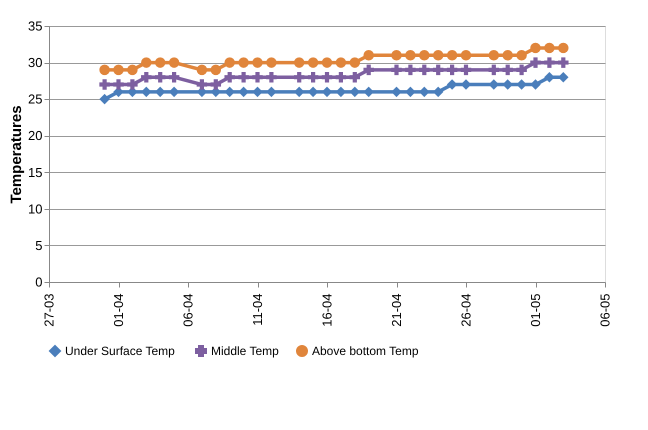 The width and height of the screenshot is (648, 430). What do you see at coordinates (327, 310) in the screenshot?
I see `x-tick-label: 16-04` at bounding box center [327, 310].